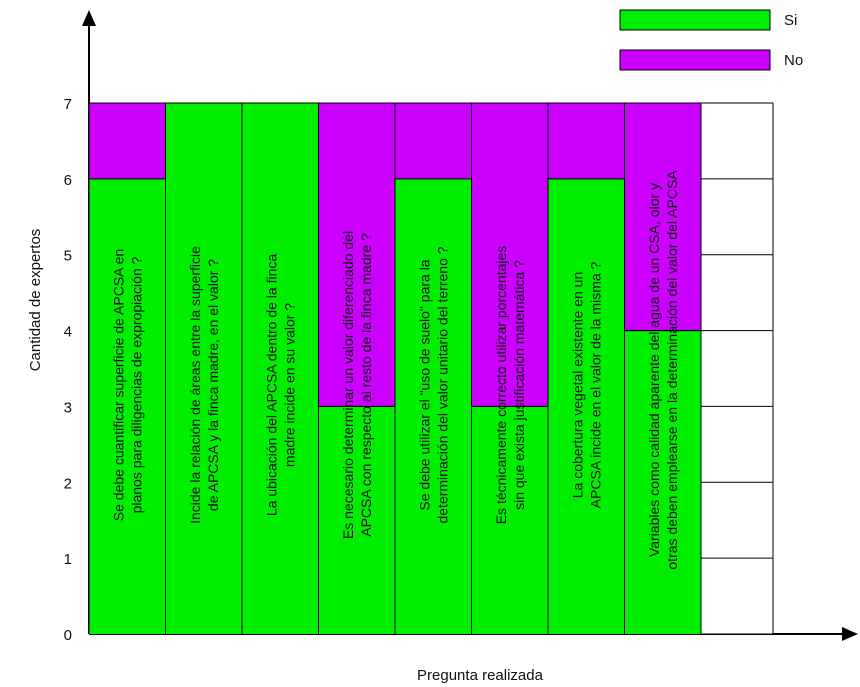 The image size is (860, 687). What do you see at coordinates (213, 385) in the screenshot?
I see `category-label-line: de APCSA y la finca madre, en el valor ?` at bounding box center [213, 385].